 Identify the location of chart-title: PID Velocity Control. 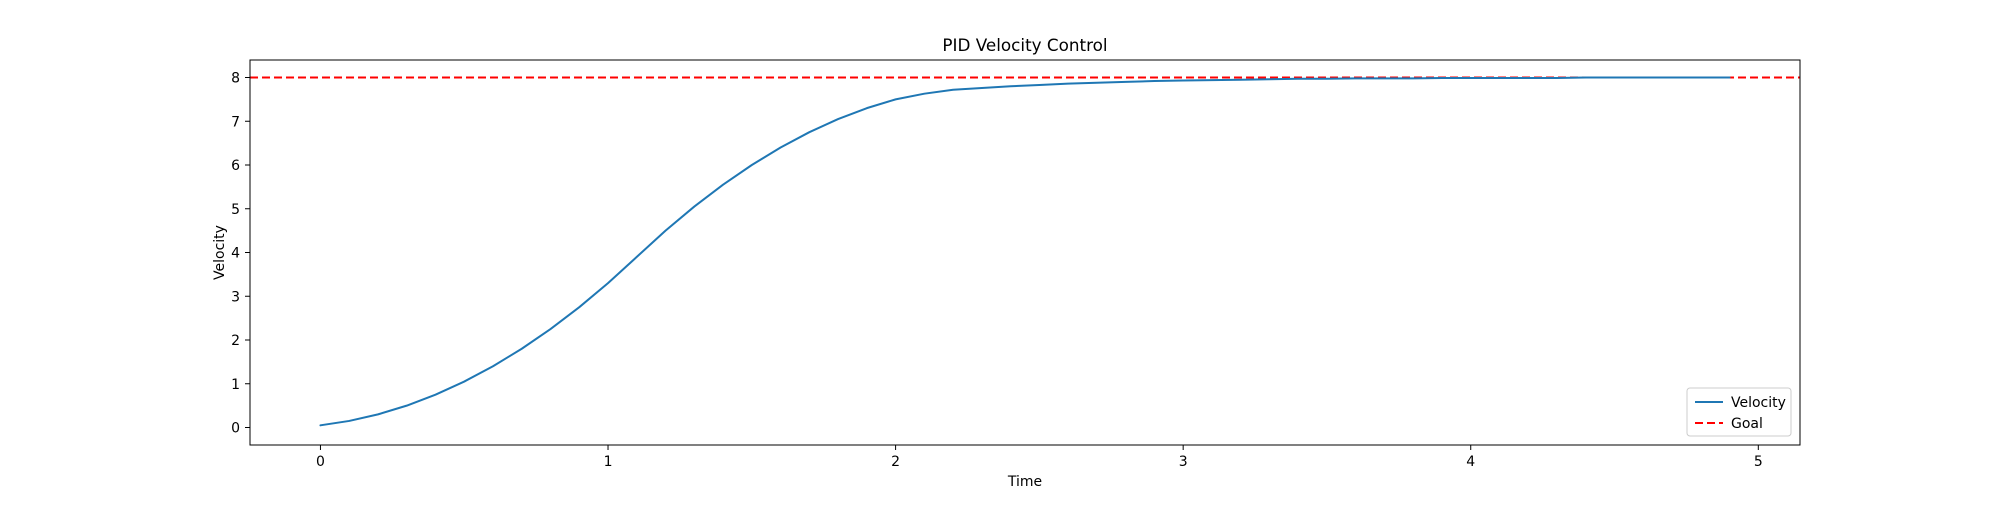
(1024, 45).